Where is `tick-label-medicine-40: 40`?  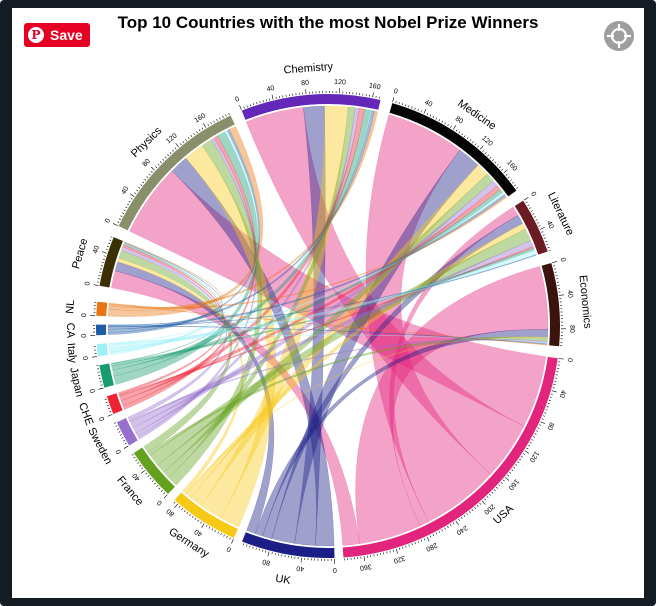 tick-label-medicine-40: 40 is located at coordinates (428, 104).